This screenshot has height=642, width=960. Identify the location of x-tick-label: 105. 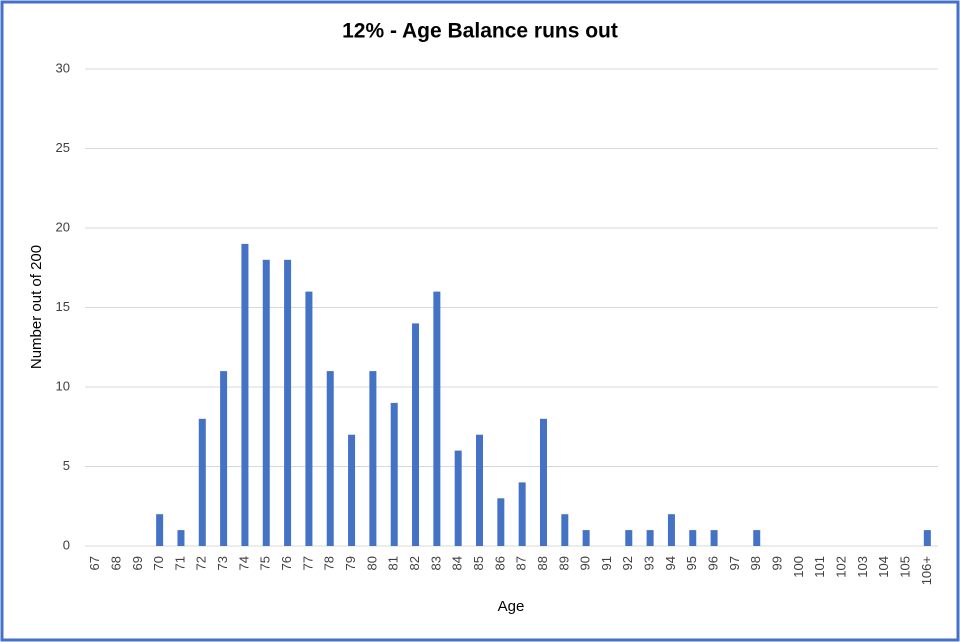
(904, 567).